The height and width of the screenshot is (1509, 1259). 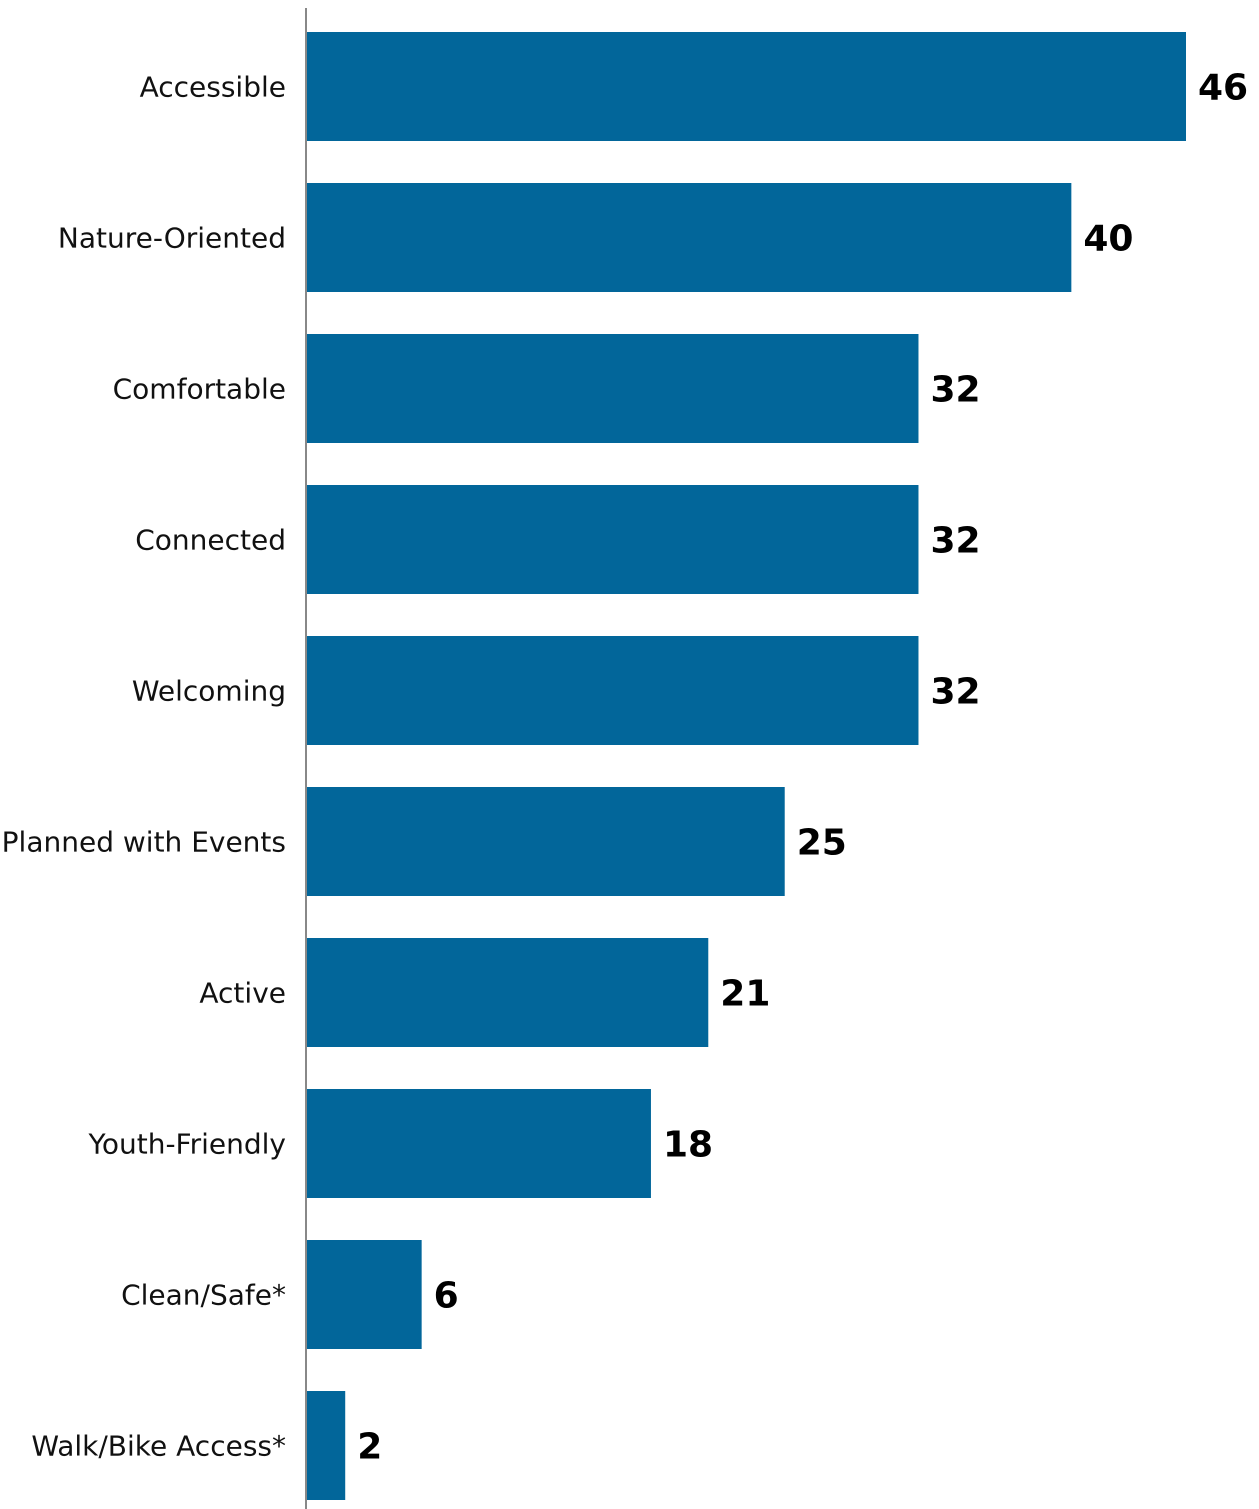 What do you see at coordinates (203, 1295) in the screenshot?
I see `category-label-8: Clean/Safe*` at bounding box center [203, 1295].